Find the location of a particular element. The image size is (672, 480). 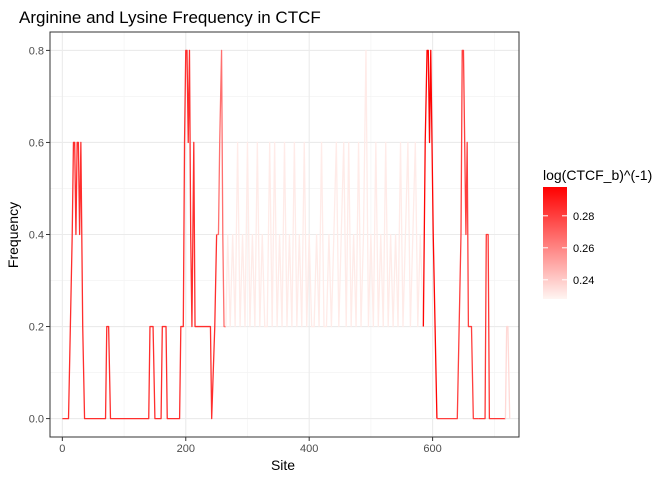

legend-tick-label: 0.24 is located at coordinates (583, 281).